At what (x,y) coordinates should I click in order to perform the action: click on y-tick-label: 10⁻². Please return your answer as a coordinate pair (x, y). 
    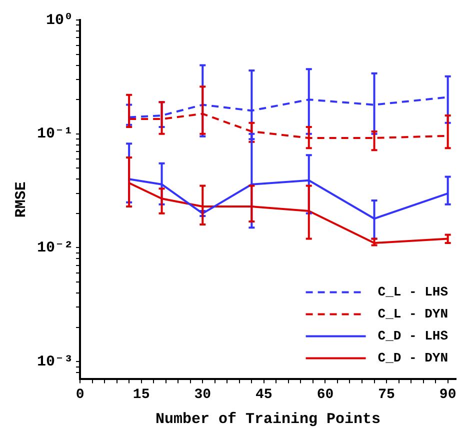
    Looking at the image, I should click on (55, 247).